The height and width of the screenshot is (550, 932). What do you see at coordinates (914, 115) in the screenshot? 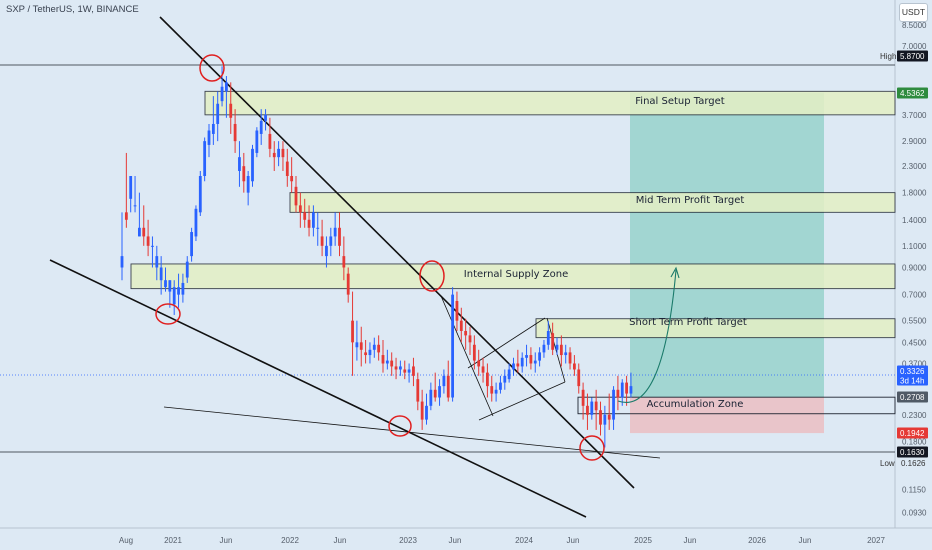
I see `y-tick-label: 3.7000` at bounding box center [914, 115].